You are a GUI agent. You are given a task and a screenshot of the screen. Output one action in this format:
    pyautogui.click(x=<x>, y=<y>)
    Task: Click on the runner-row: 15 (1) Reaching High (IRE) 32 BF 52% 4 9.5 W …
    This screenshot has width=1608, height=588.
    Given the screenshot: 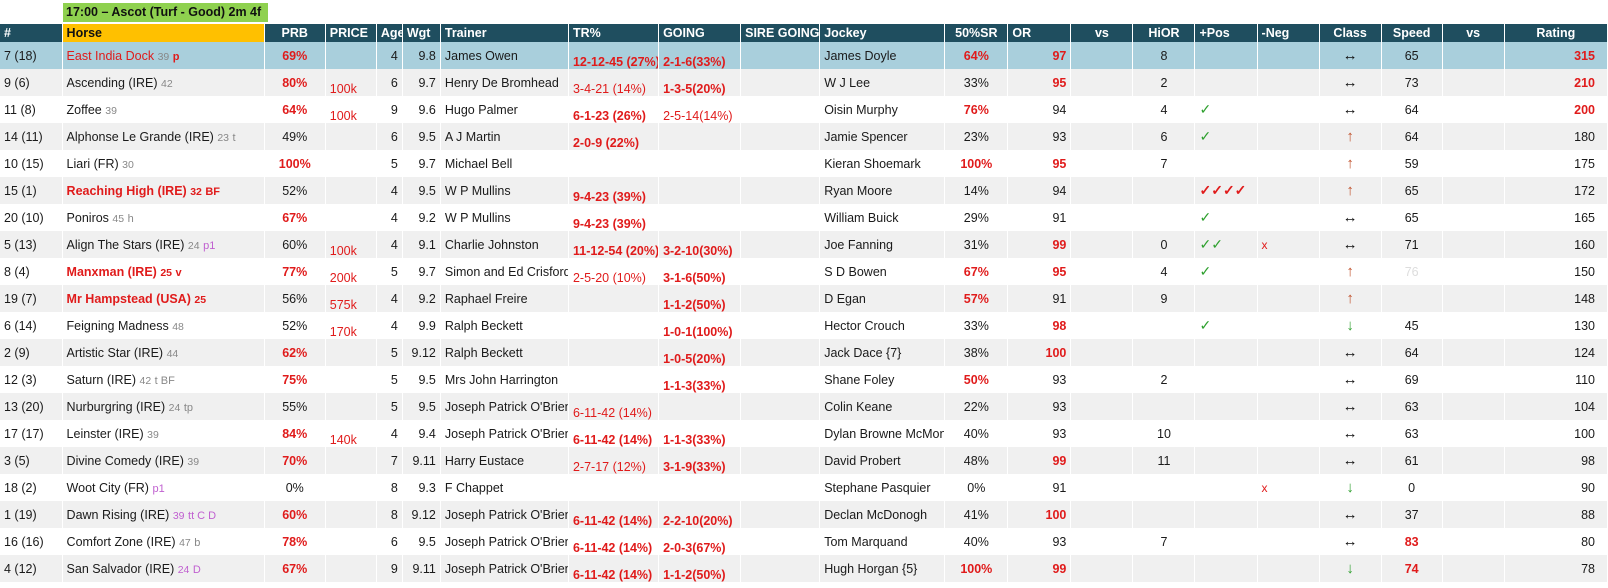 What is the action you would take?
    pyautogui.click(x=804, y=190)
    